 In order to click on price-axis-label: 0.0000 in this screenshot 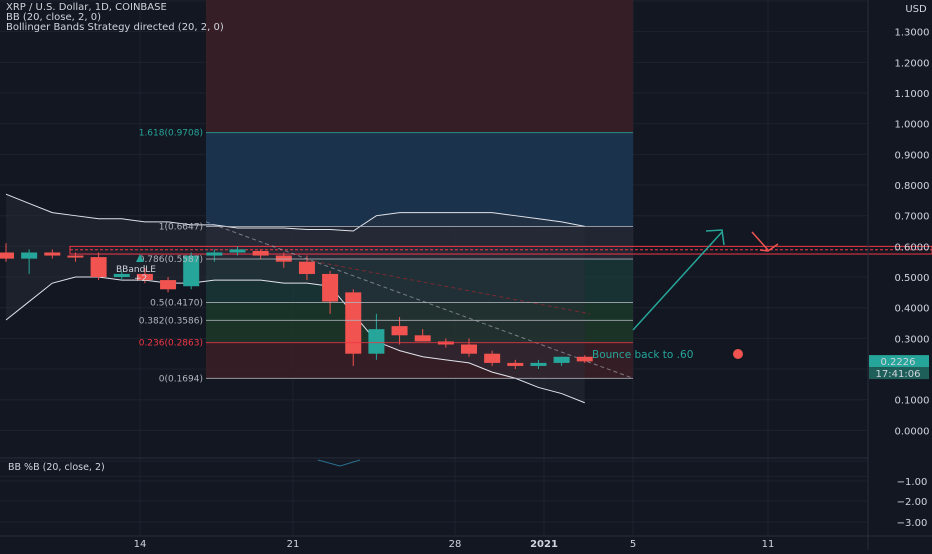, I will do `click(912, 431)`.